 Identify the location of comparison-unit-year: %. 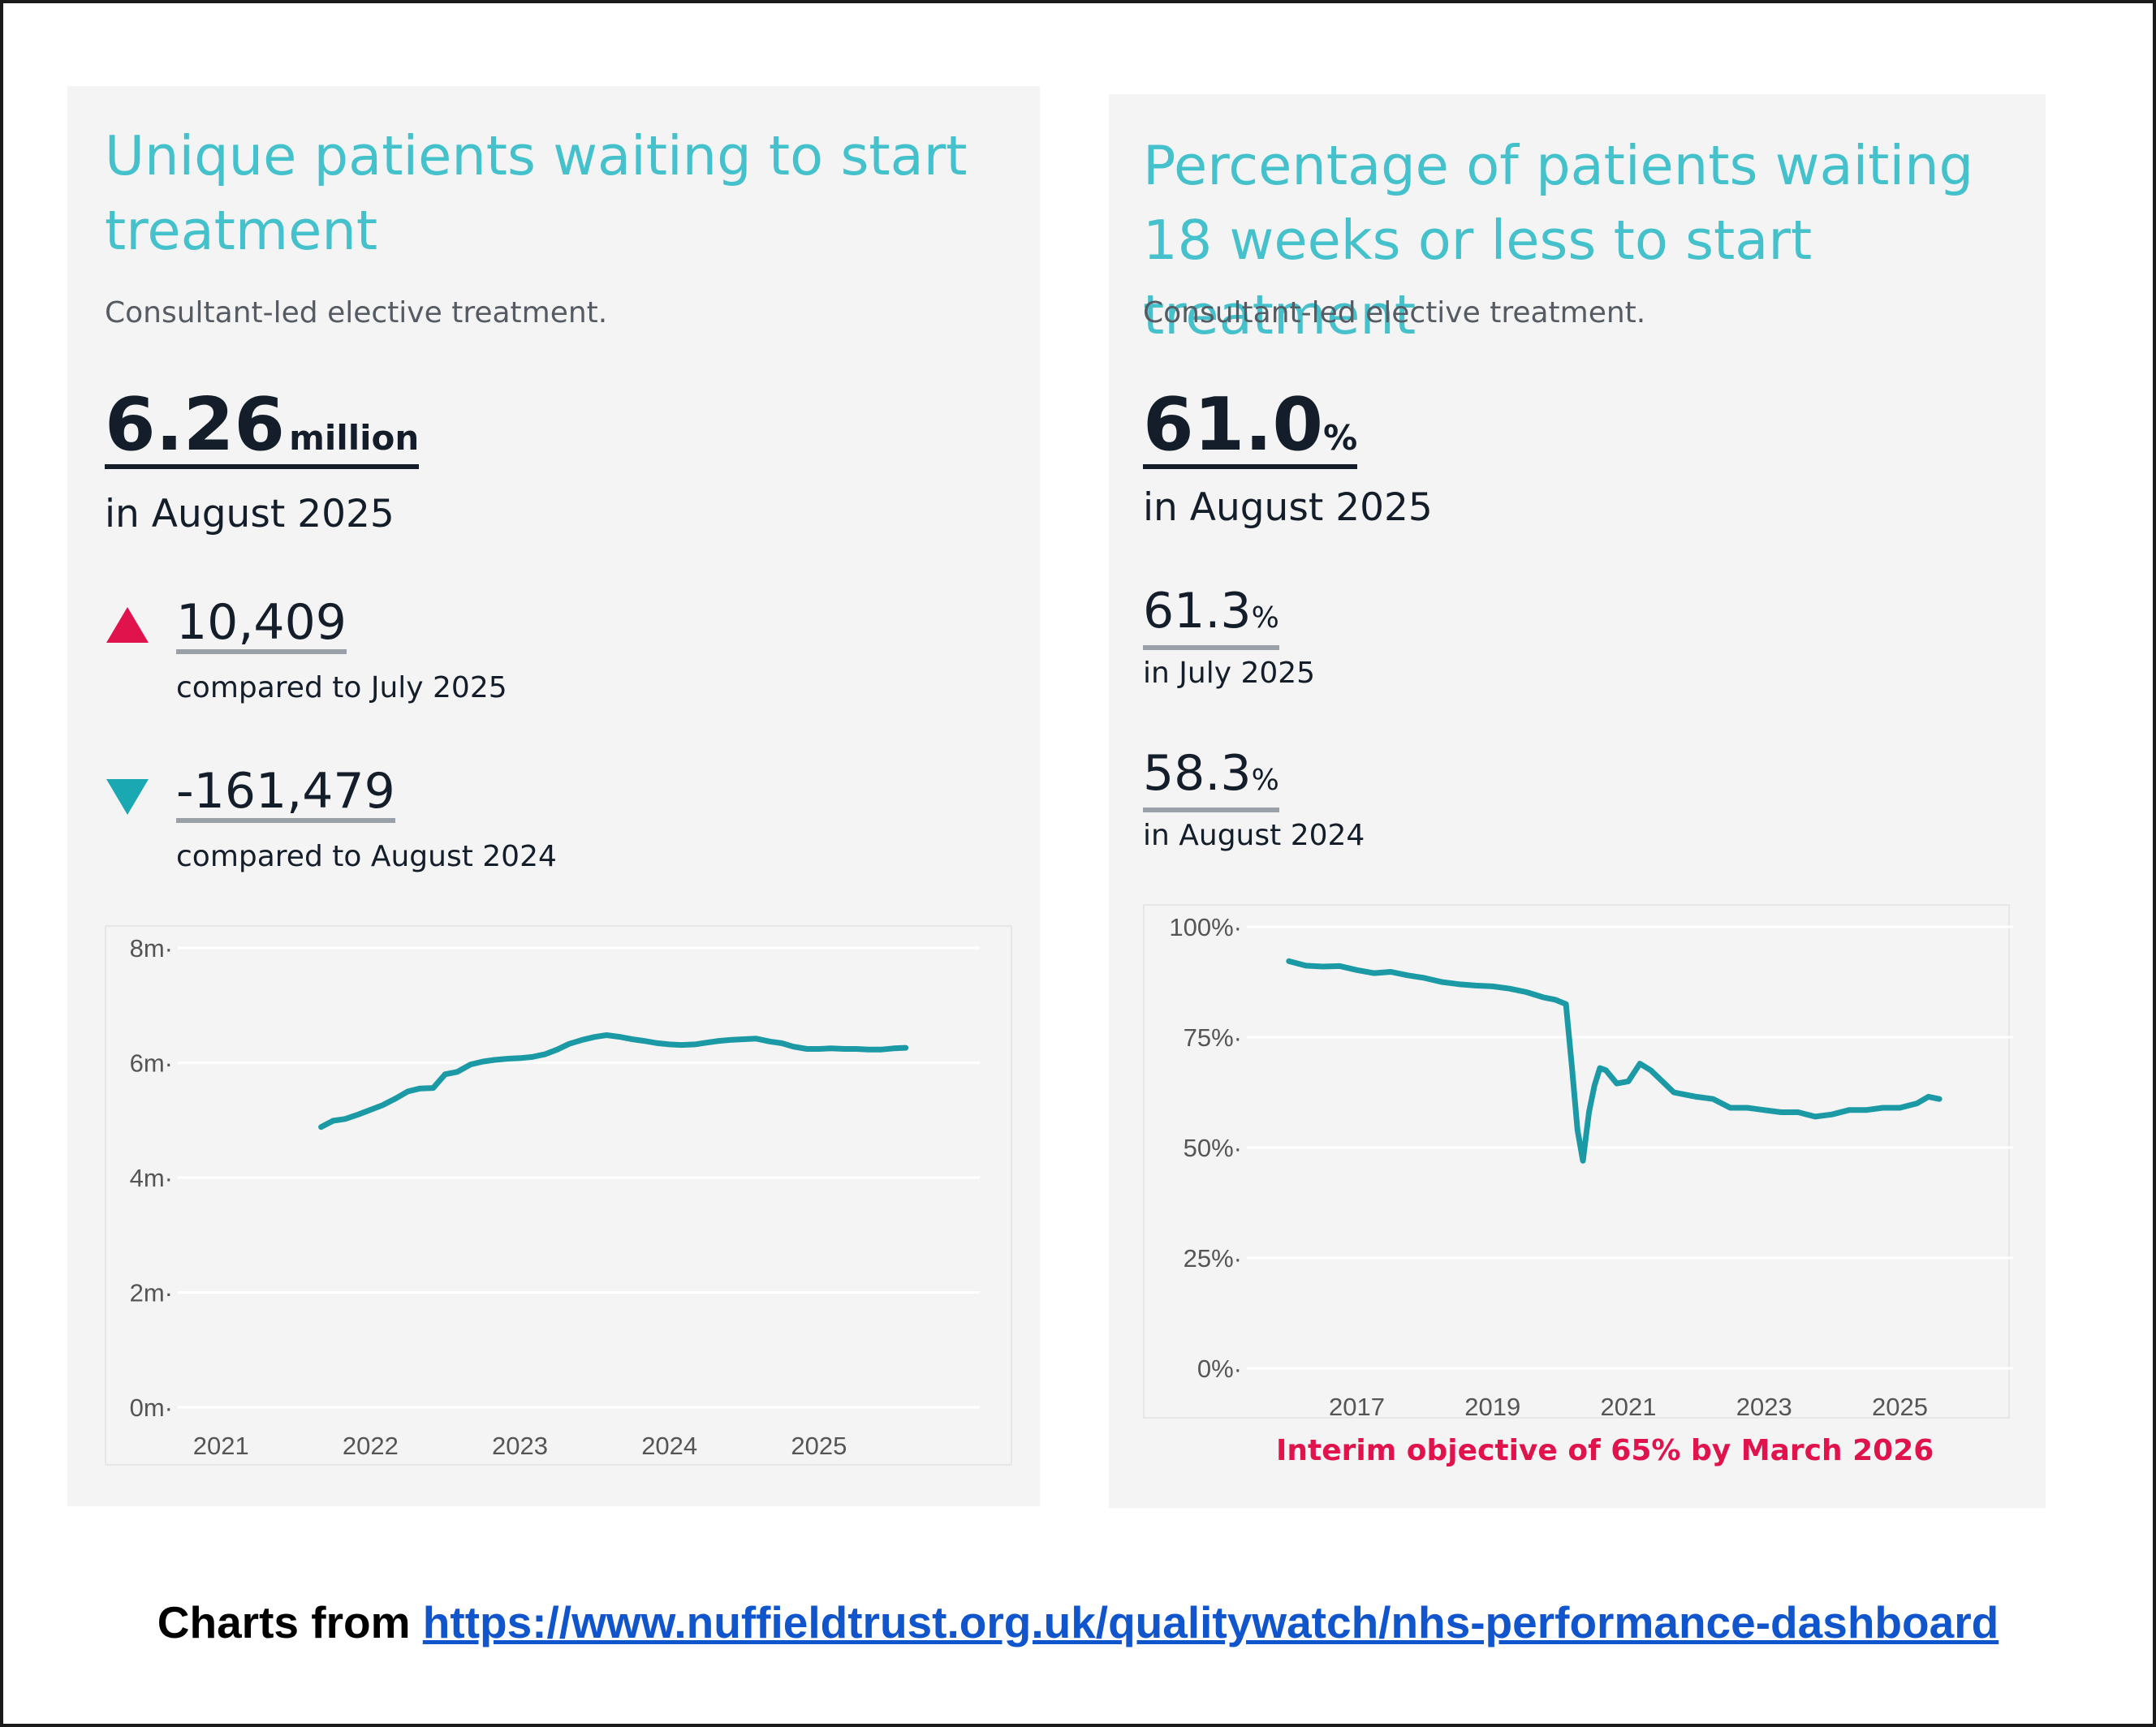
(1265, 781).